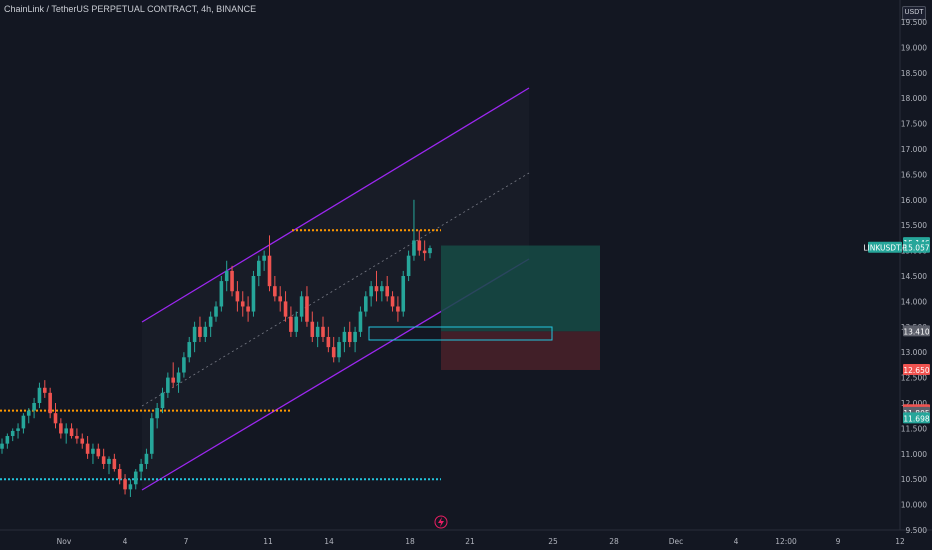  Describe the element at coordinates (914, 276) in the screenshot. I see `y-tick-label: 14.500` at that location.